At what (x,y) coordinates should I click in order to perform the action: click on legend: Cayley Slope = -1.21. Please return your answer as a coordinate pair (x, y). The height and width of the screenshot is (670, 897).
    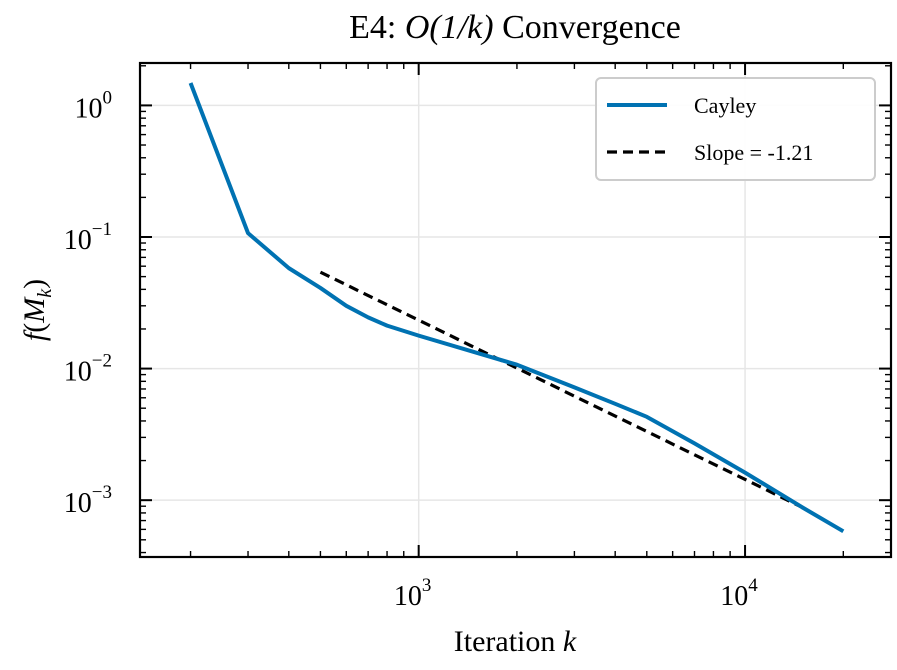
    Looking at the image, I should click on (735, 129).